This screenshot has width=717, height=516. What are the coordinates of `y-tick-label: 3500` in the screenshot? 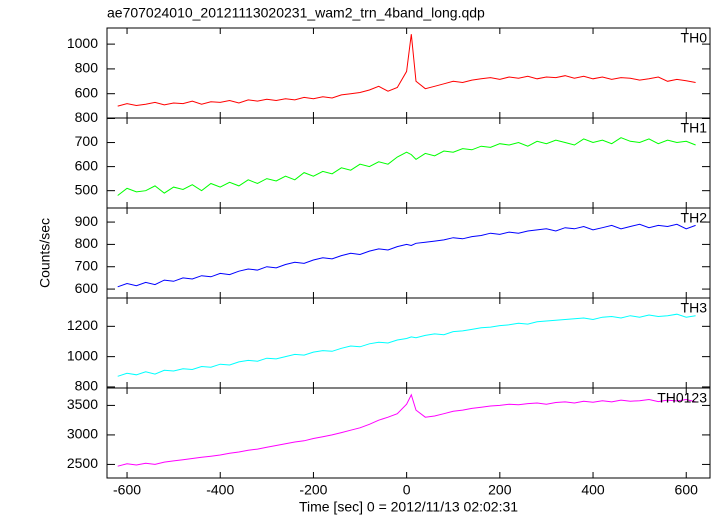 It's located at (82, 404).